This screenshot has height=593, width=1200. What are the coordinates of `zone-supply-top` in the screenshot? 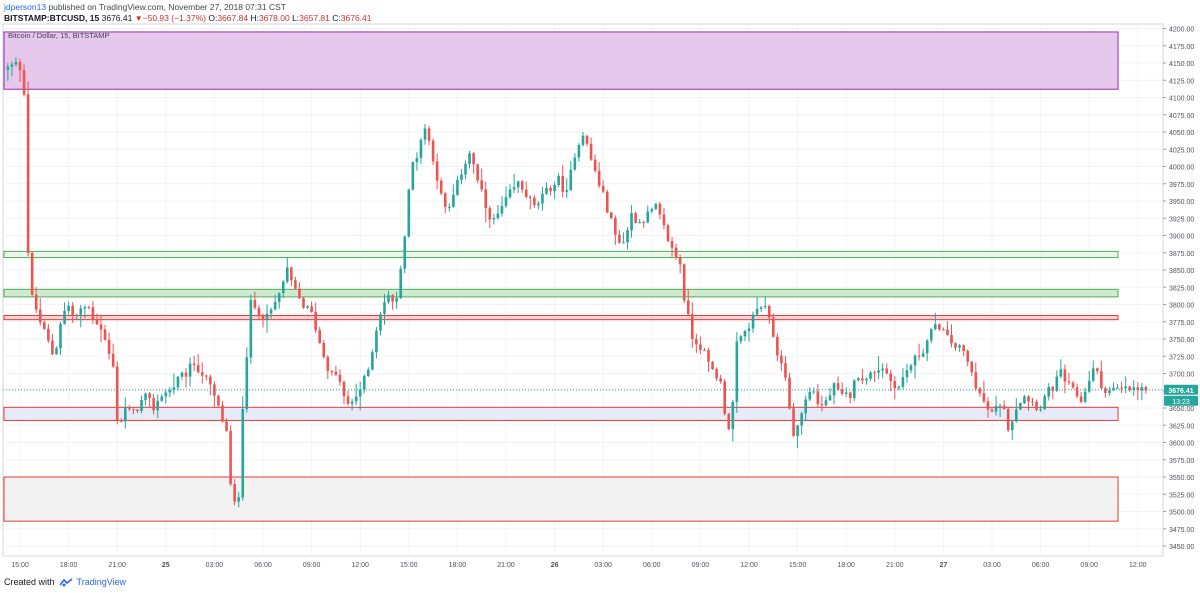 It's located at (561, 60).